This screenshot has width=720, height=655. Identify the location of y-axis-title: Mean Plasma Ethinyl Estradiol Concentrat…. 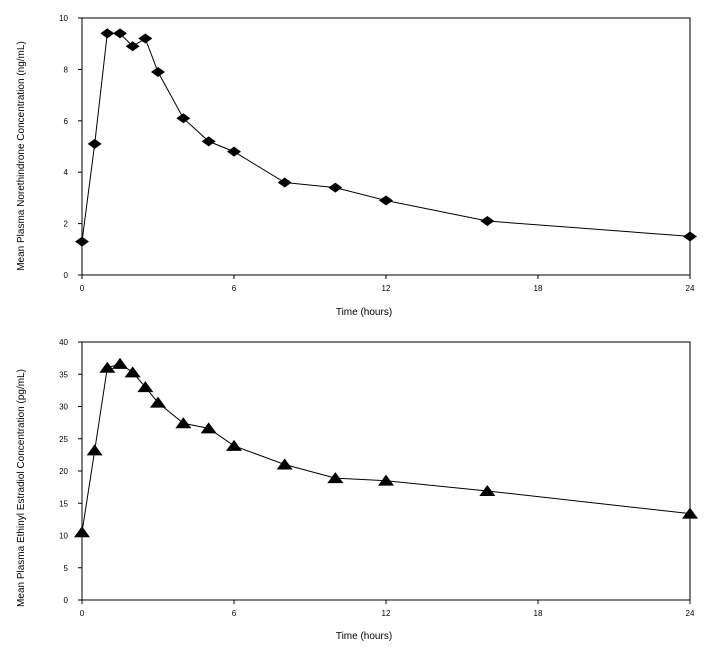
(21, 488).